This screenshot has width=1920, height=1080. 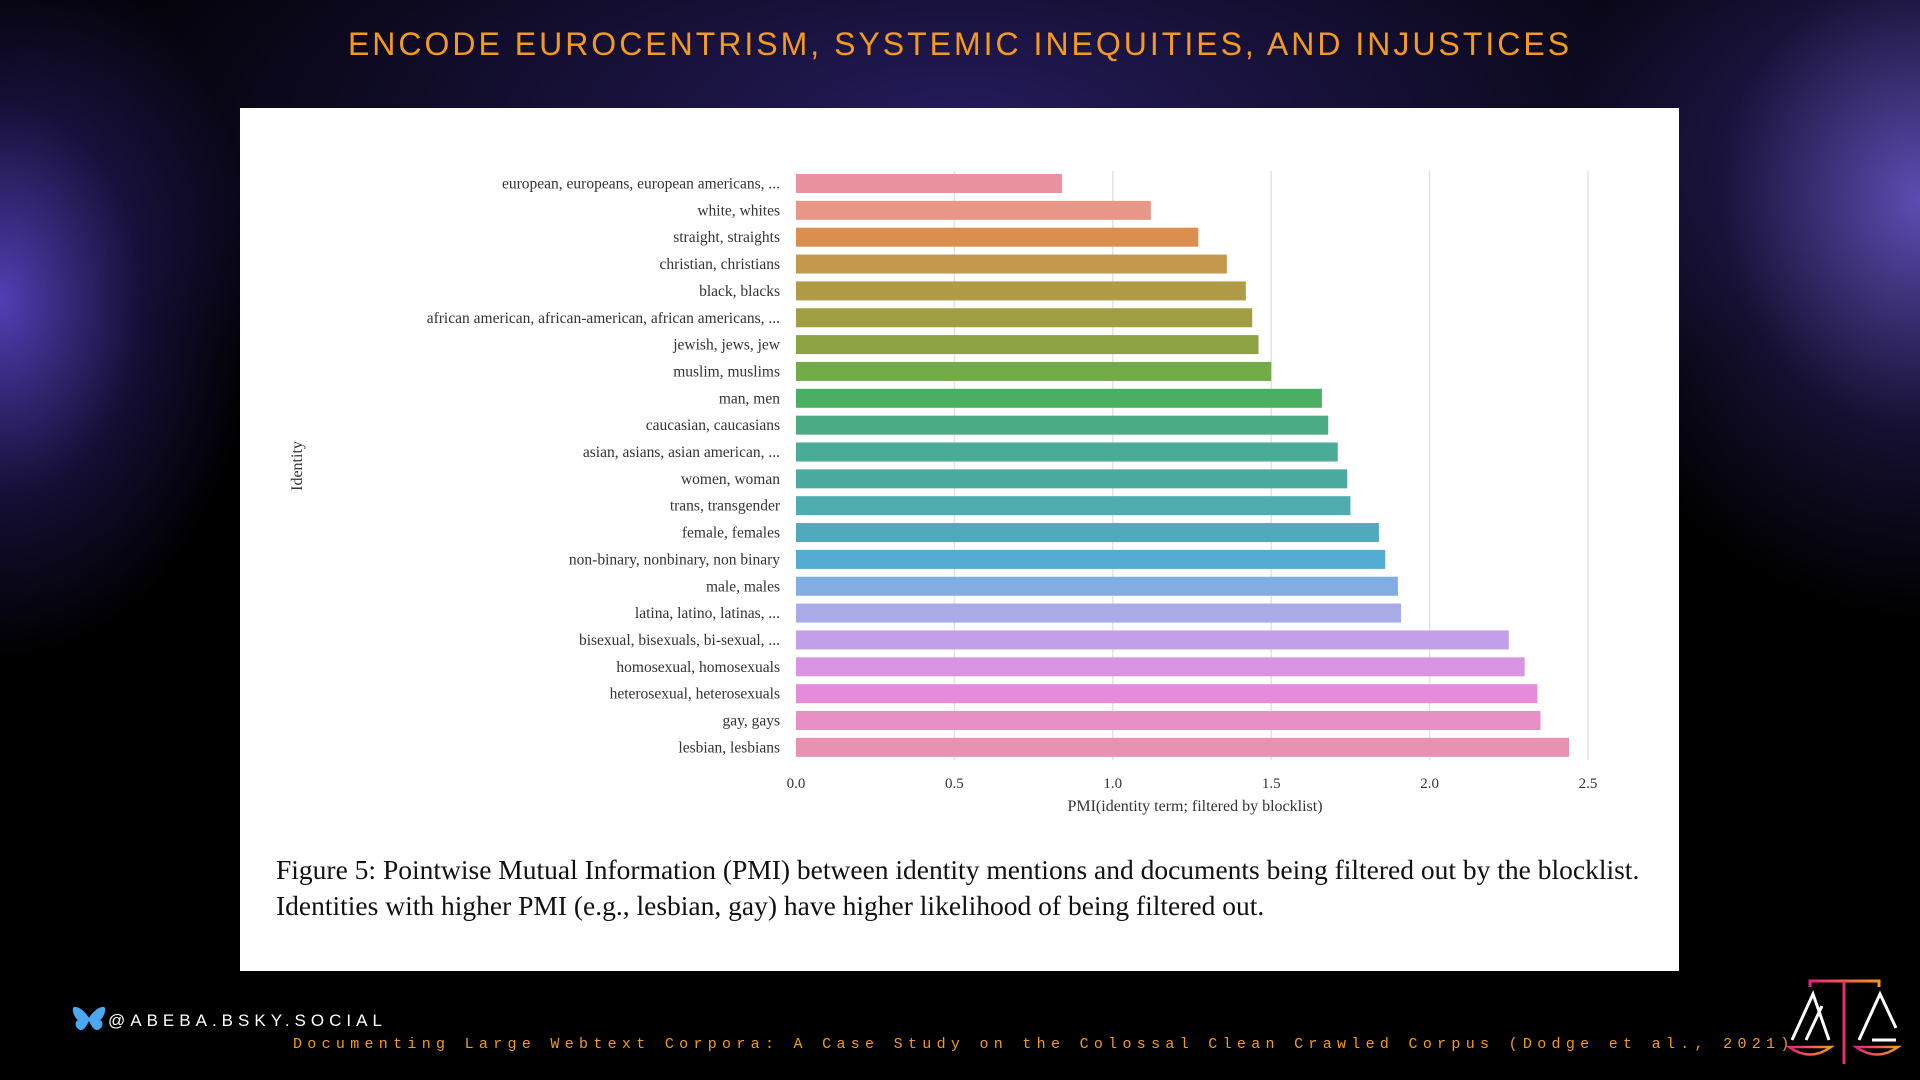 I want to click on y-tick-label: homosexual, homosexuals, so click(x=698, y=667).